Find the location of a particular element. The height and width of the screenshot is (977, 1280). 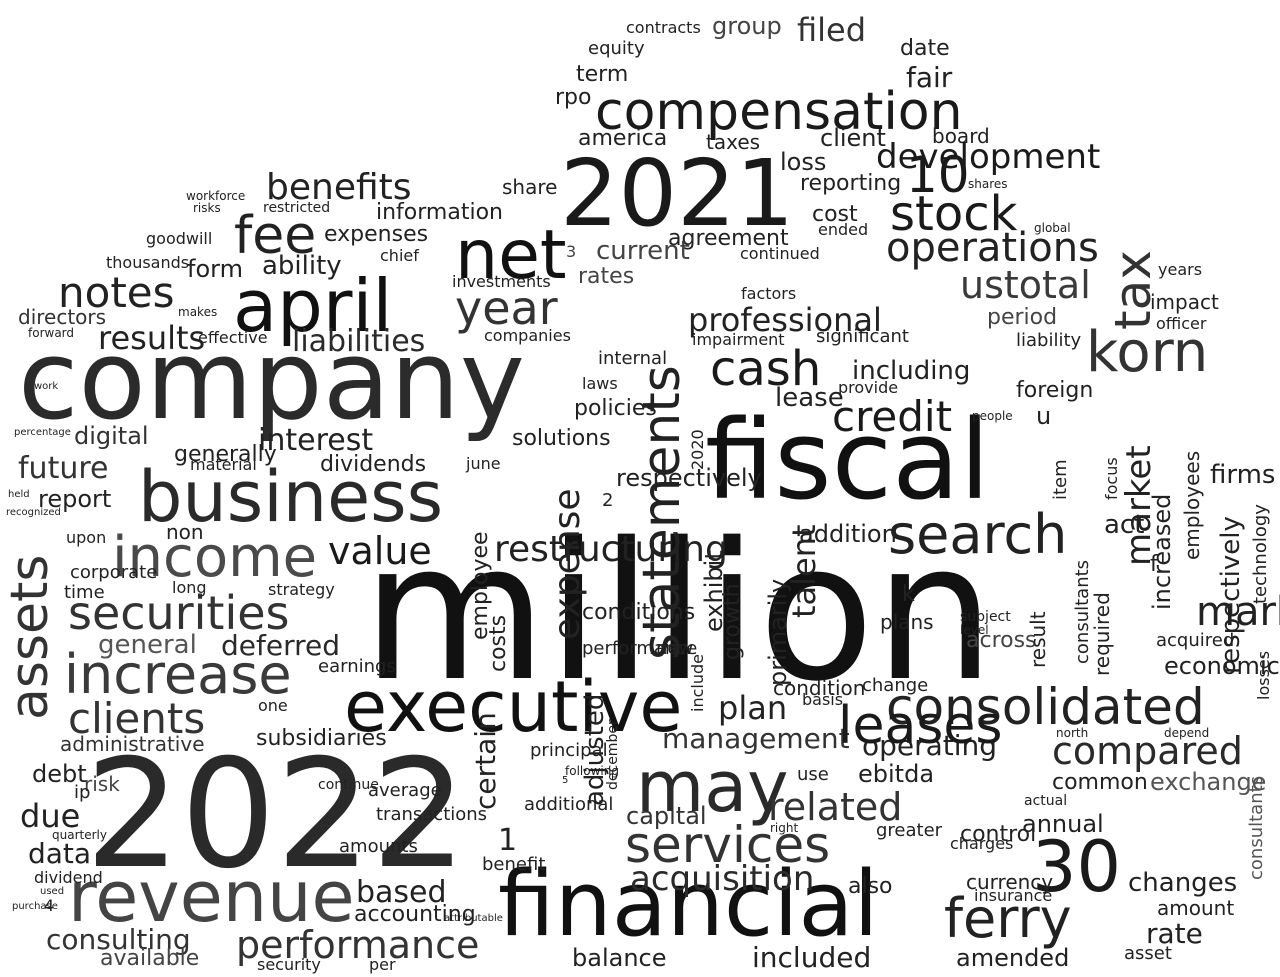

word-talent: talent is located at coordinates (804, 571).